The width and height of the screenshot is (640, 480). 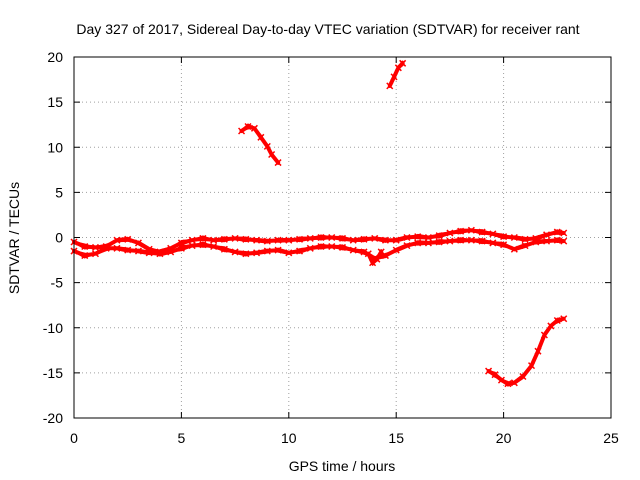 I want to click on y-tick-label: 15, so click(x=55, y=102).